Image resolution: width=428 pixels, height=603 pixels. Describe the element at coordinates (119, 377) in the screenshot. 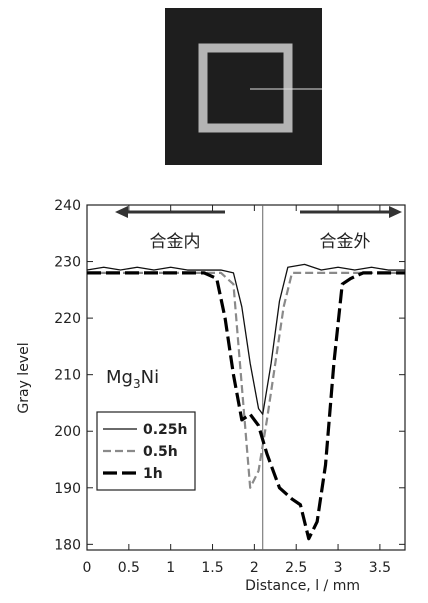

I see `compound-base: Mg` at that location.